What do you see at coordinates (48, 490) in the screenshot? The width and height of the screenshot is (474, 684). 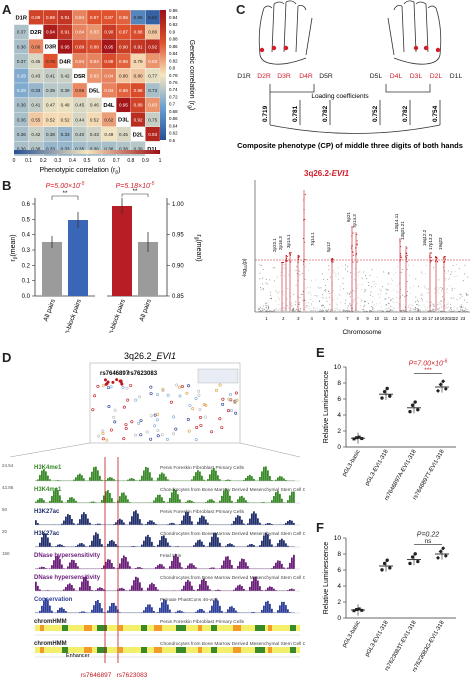 I see `track-name: H3K4me1` at bounding box center [48, 490].